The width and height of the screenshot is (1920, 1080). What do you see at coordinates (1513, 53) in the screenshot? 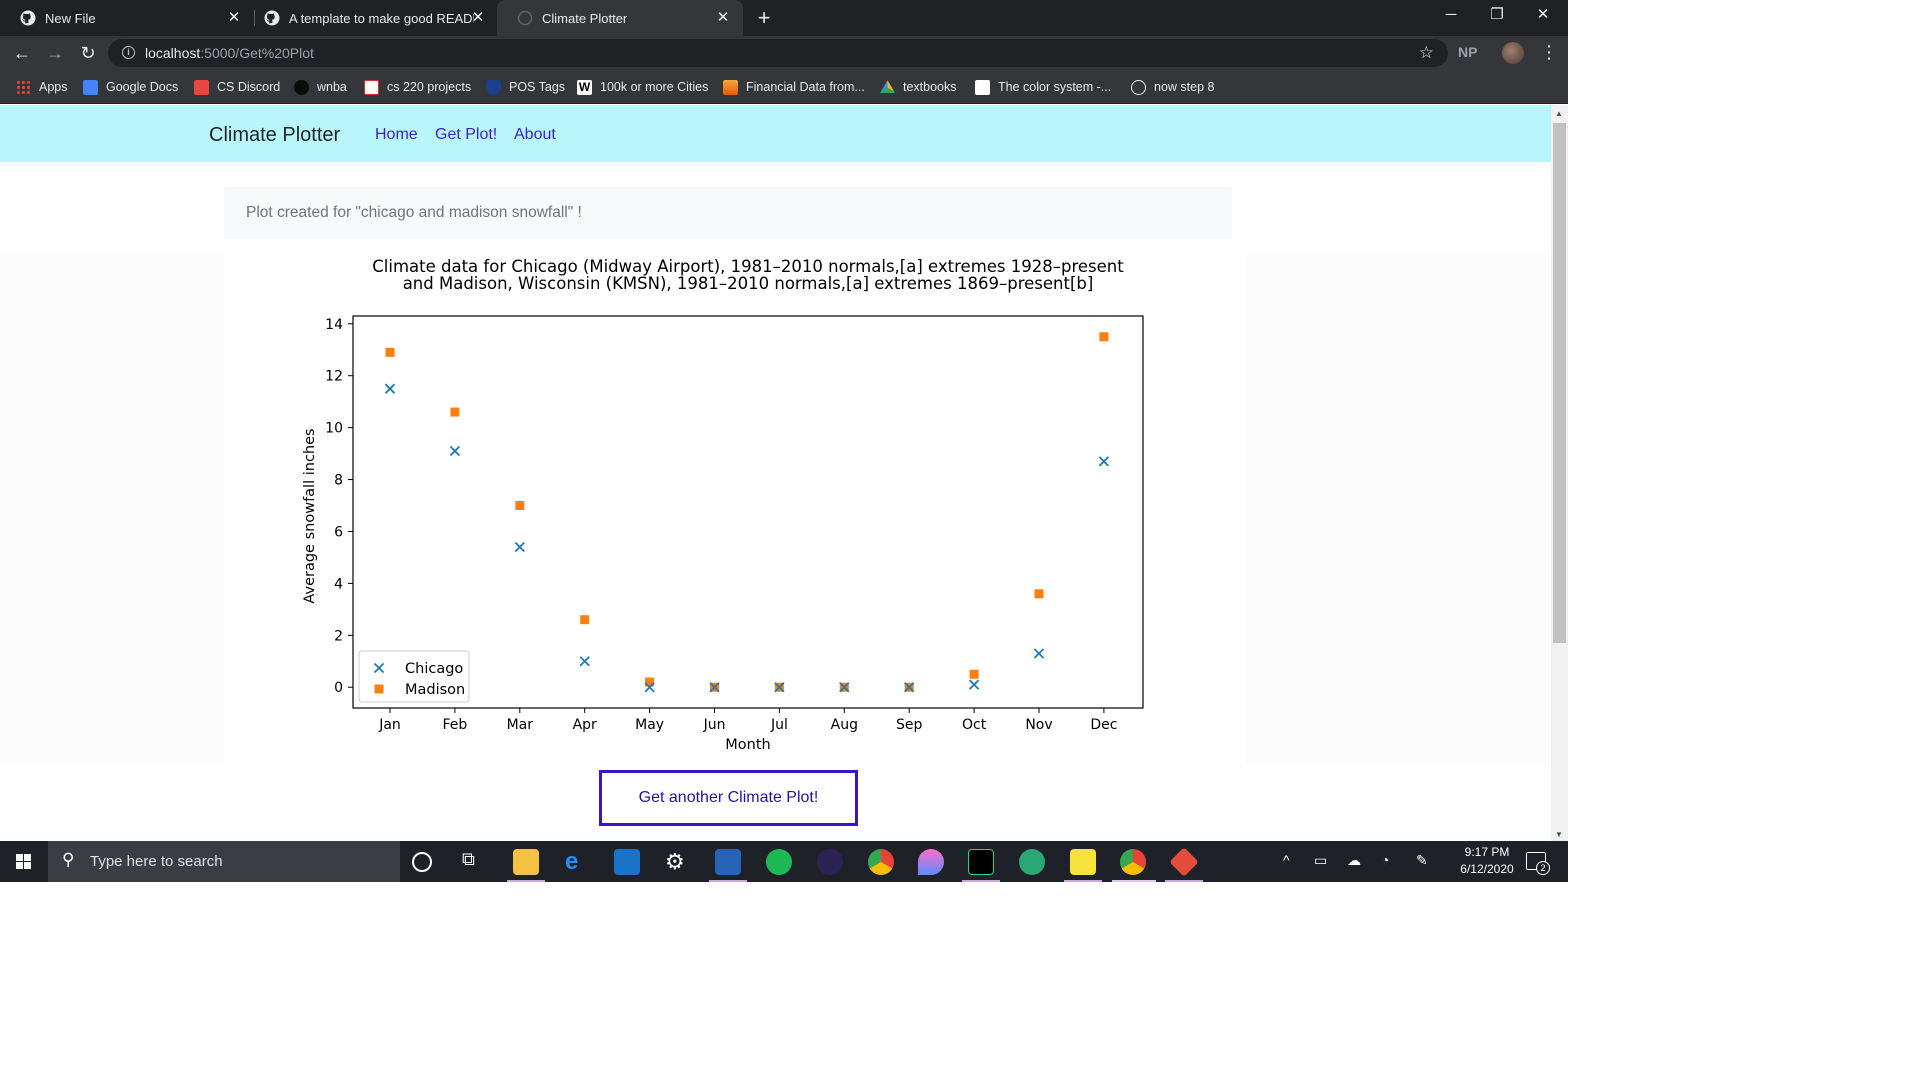
I see `profile-avatar` at bounding box center [1513, 53].